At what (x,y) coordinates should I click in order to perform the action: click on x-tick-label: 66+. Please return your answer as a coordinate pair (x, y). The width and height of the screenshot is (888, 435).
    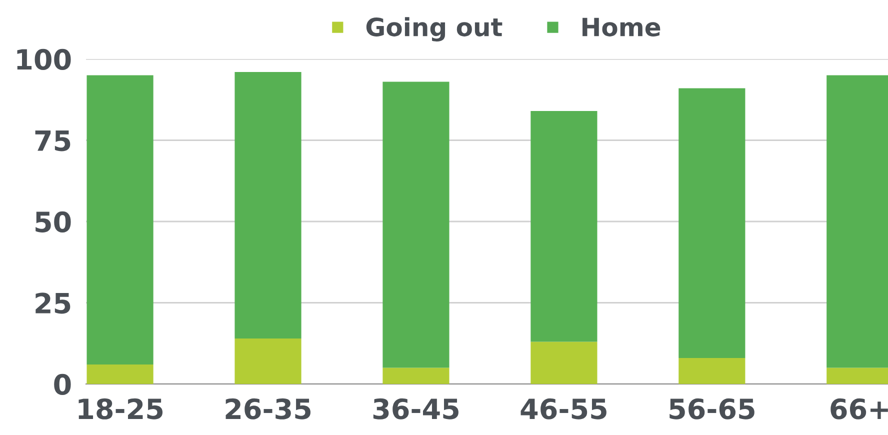
    Looking at the image, I should click on (859, 409).